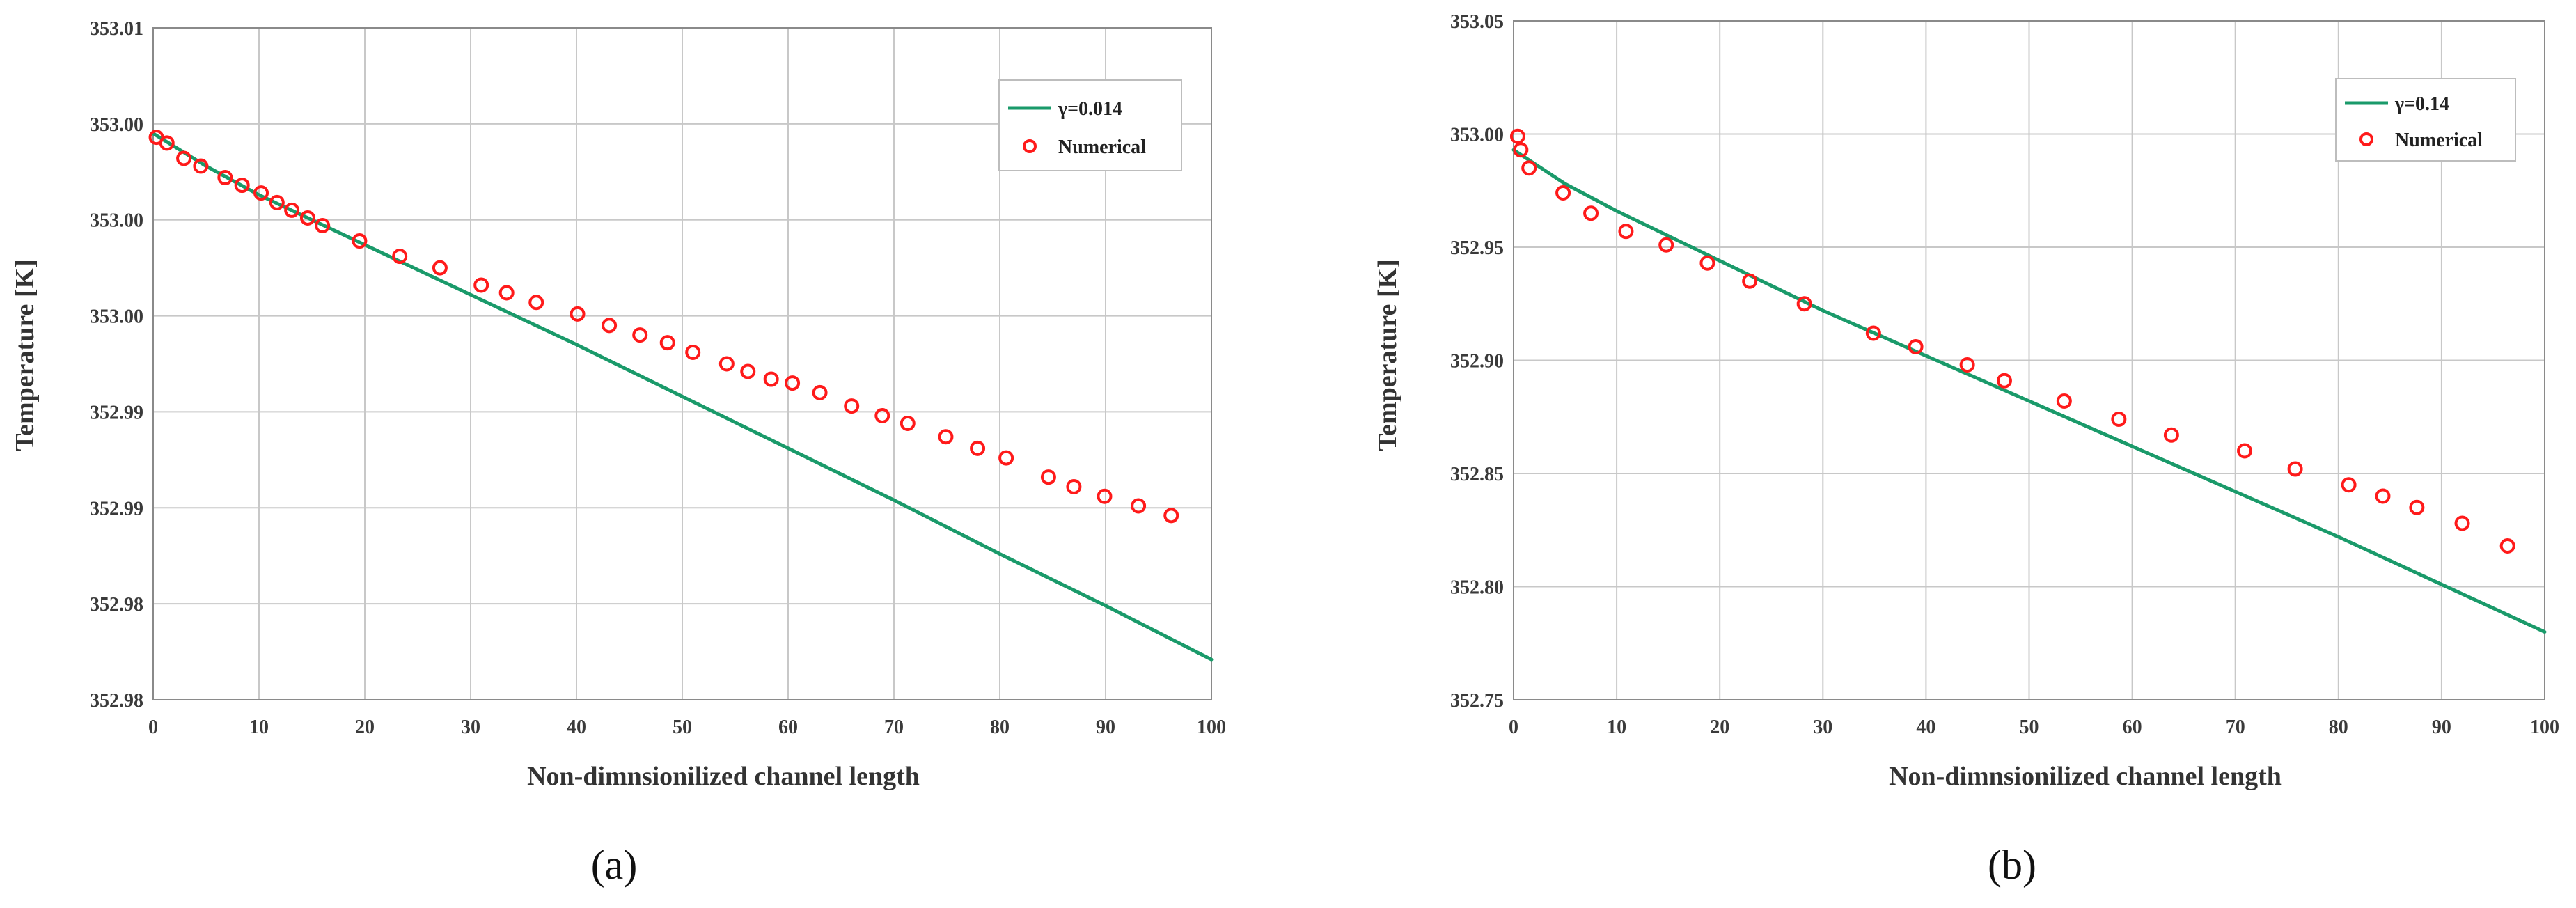 The image size is (2576, 908). What do you see at coordinates (1090, 109) in the screenshot?
I see `chart-a-legend-label-fit: γ=0.014` at bounding box center [1090, 109].